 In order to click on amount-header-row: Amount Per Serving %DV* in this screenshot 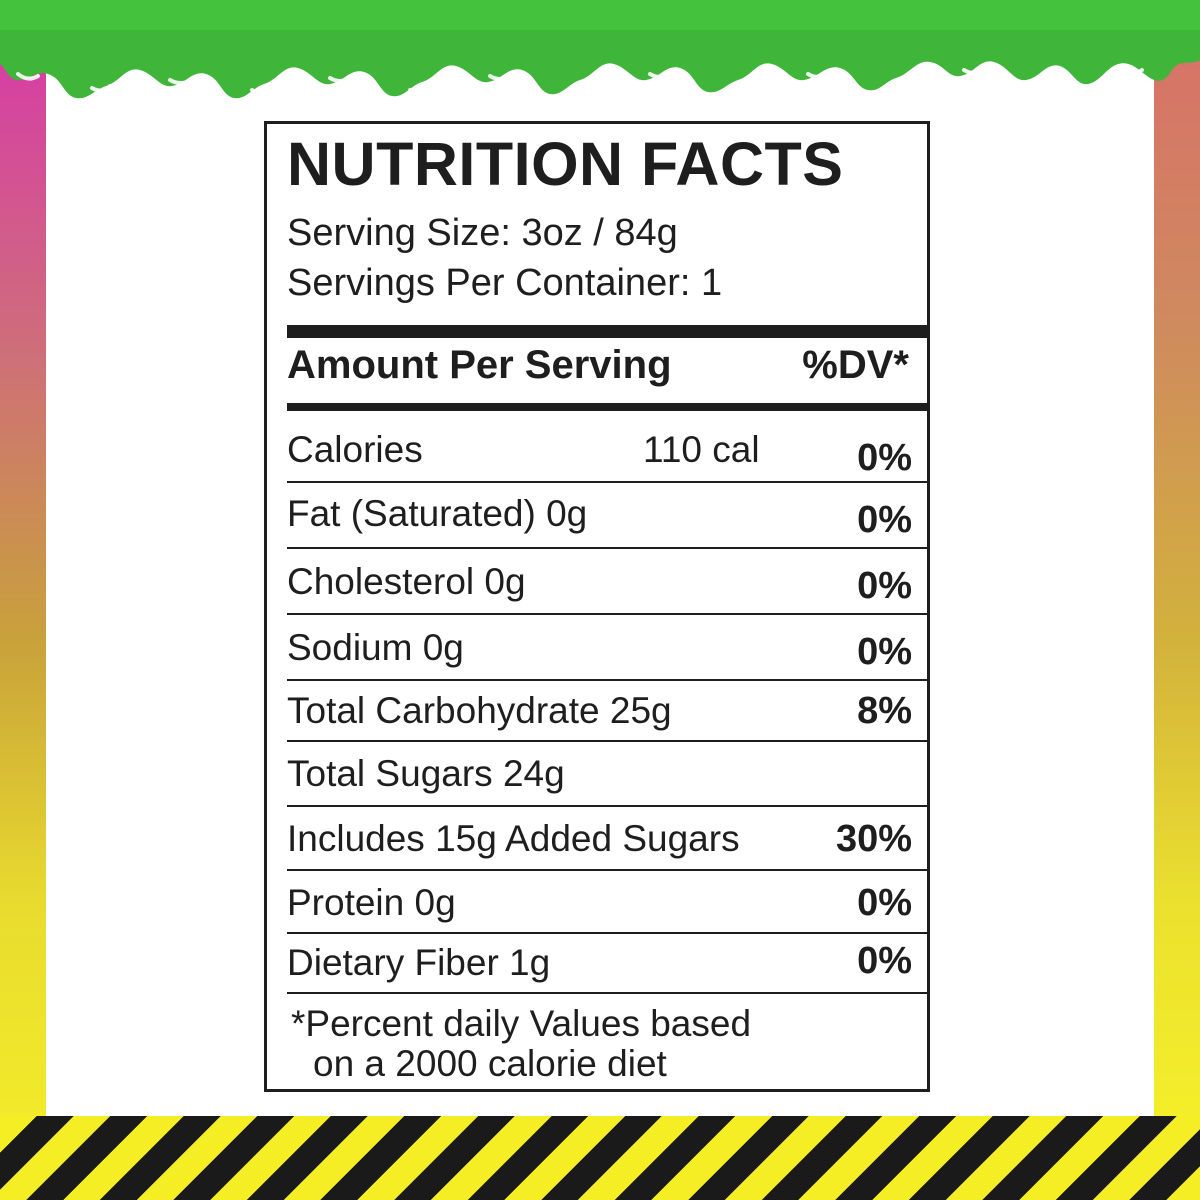, I will do `click(598, 365)`.